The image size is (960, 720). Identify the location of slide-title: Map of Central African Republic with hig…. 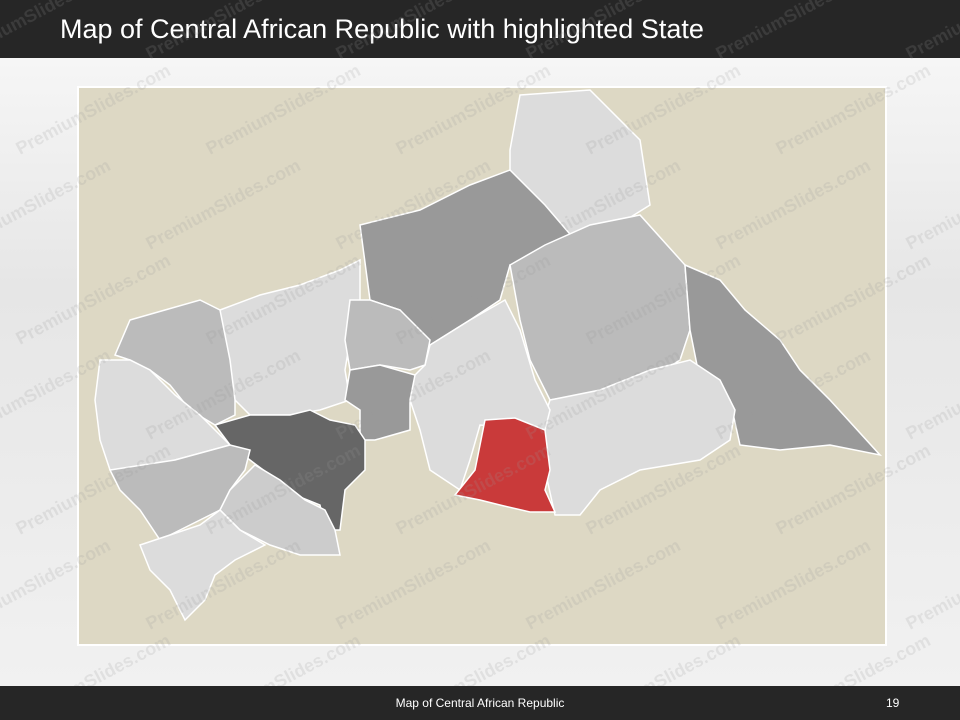
(382, 29).